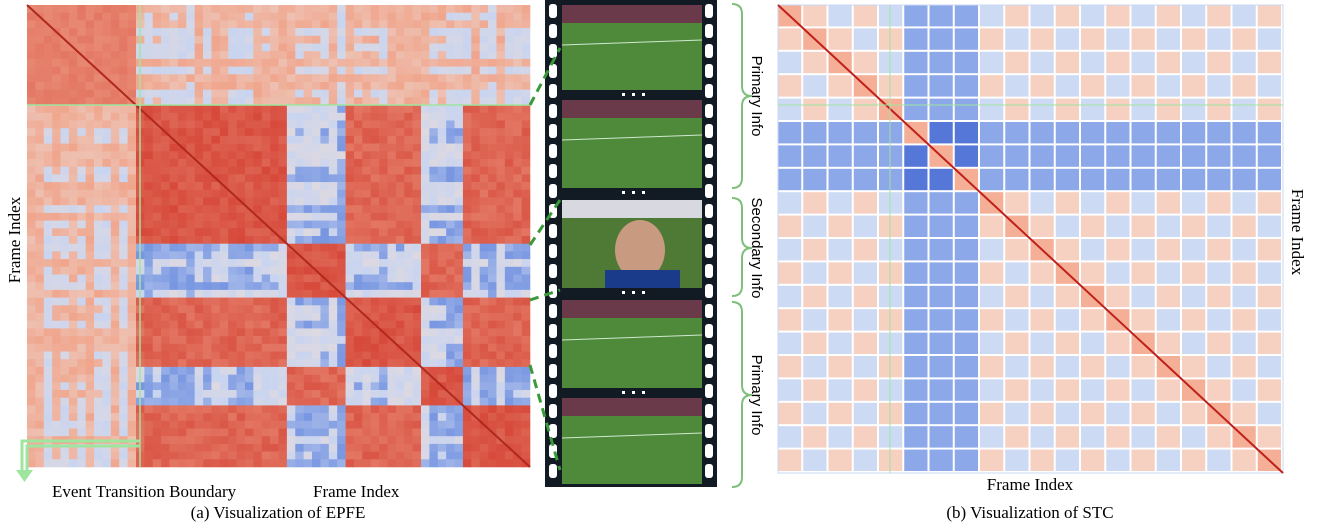 Image resolution: width=1320 pixels, height=523 pixels. What do you see at coordinates (742, 96) in the screenshot?
I see `brace` at bounding box center [742, 96].